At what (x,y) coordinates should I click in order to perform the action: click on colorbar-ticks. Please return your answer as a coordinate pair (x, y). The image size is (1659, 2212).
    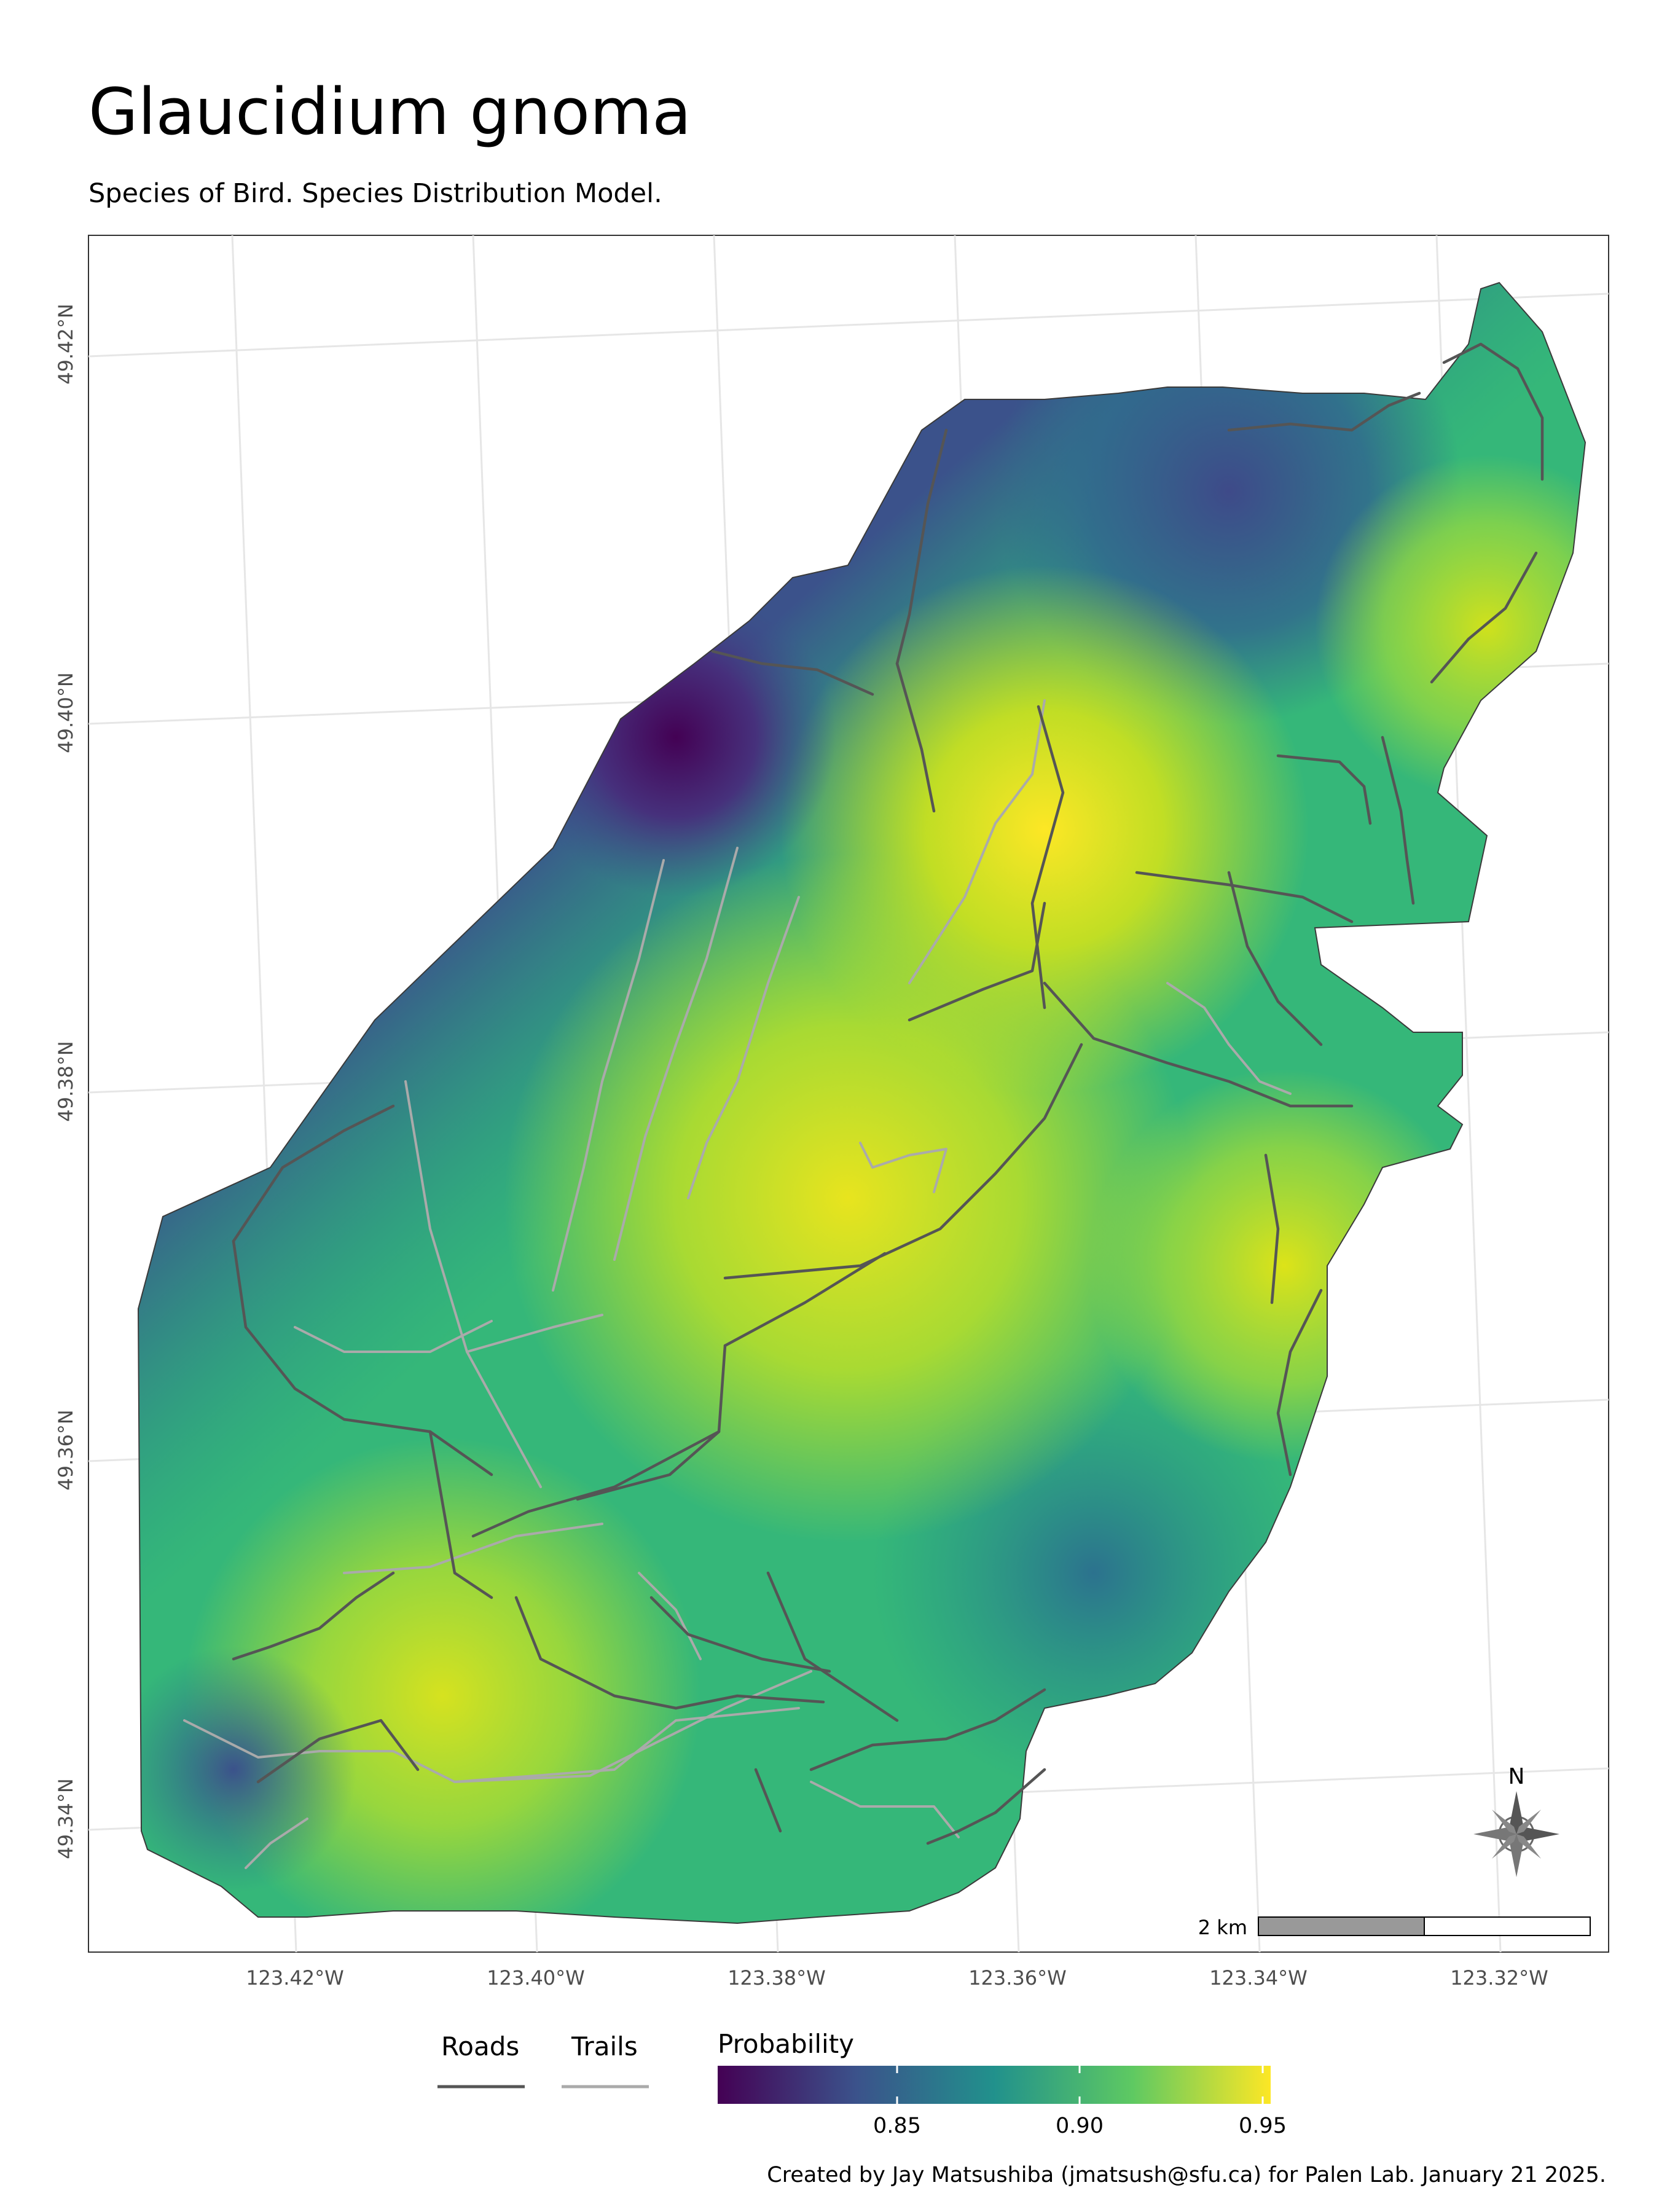
    Looking at the image, I should click on (1080, 2085).